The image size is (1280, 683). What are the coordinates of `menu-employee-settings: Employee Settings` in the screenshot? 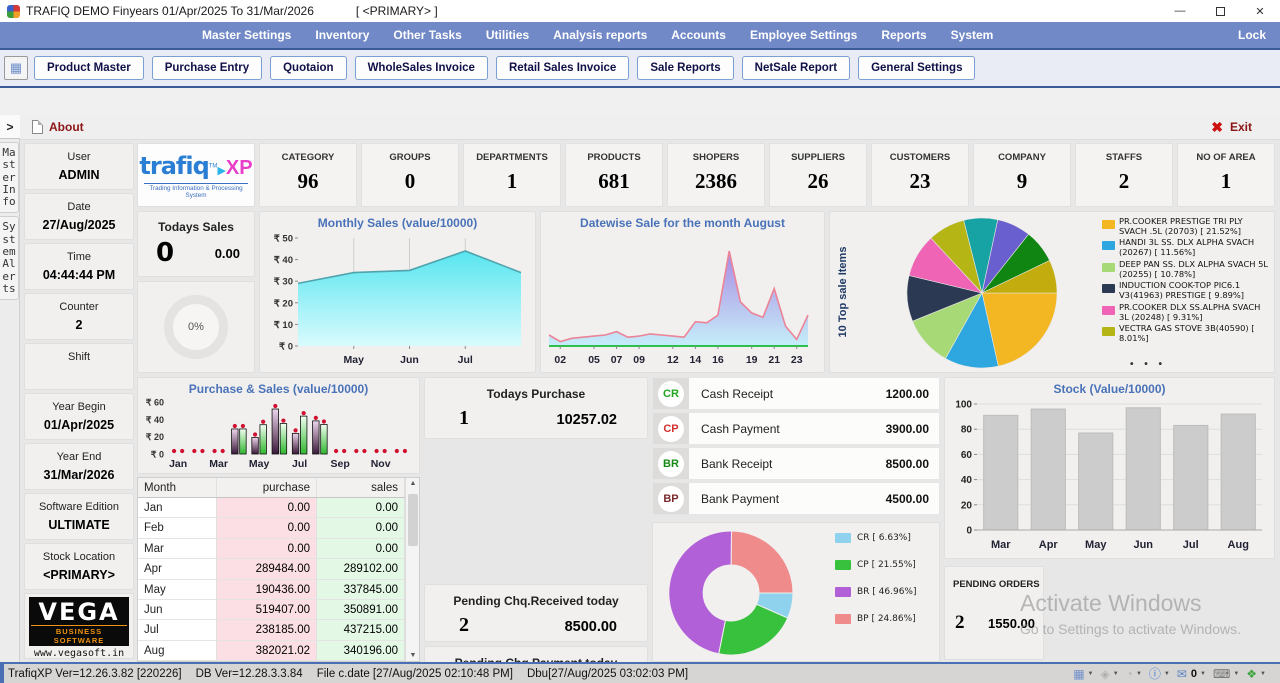 It's located at (803, 35).